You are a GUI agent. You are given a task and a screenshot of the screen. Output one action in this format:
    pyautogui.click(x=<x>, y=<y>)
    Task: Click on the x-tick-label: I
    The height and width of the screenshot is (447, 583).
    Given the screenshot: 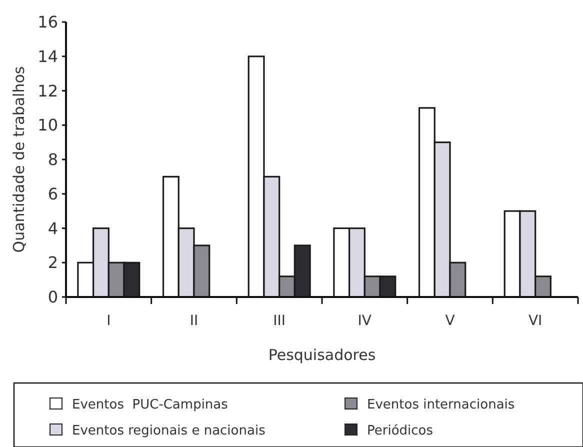 What is the action you would take?
    pyautogui.click(x=108, y=321)
    